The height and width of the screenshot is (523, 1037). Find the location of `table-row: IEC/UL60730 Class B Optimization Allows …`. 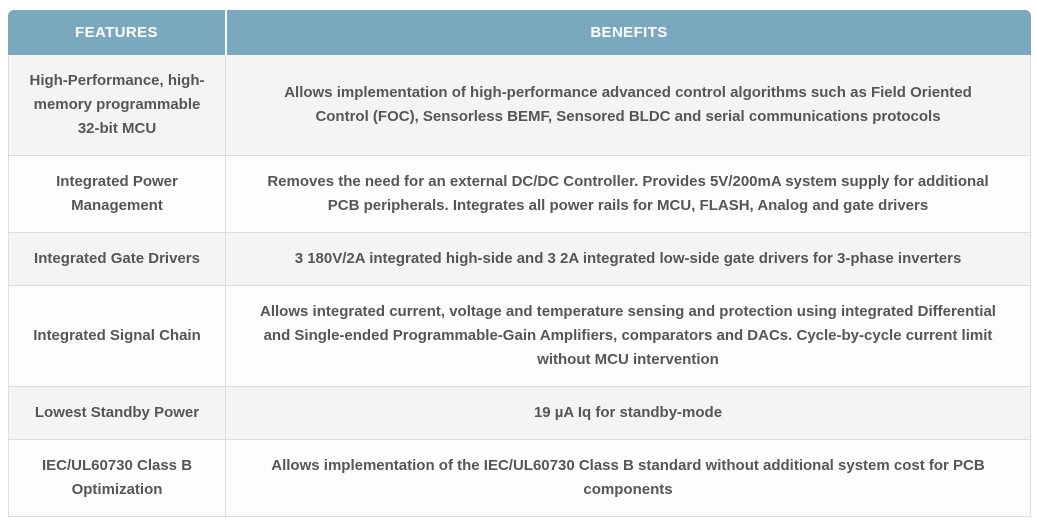

table-row: IEC/UL60730 Class B Optimization Allows … is located at coordinates (519, 477).